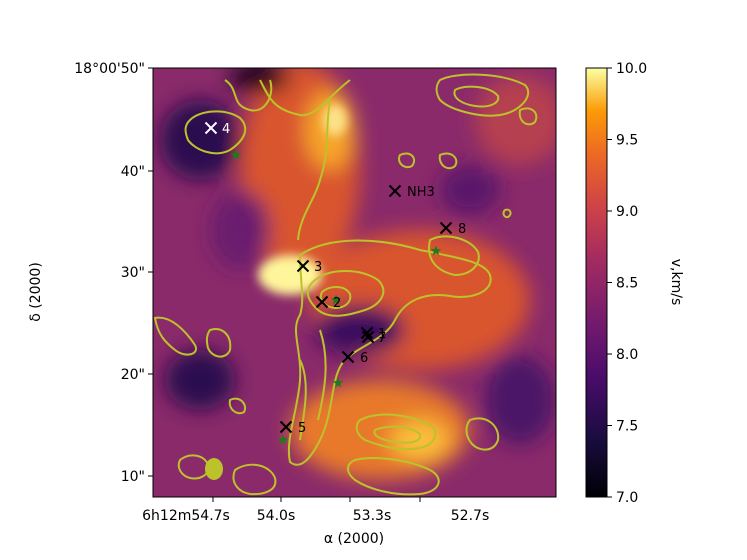  Describe the element at coordinates (318, 267) in the screenshot. I see `marker-label-3: 3` at that location.